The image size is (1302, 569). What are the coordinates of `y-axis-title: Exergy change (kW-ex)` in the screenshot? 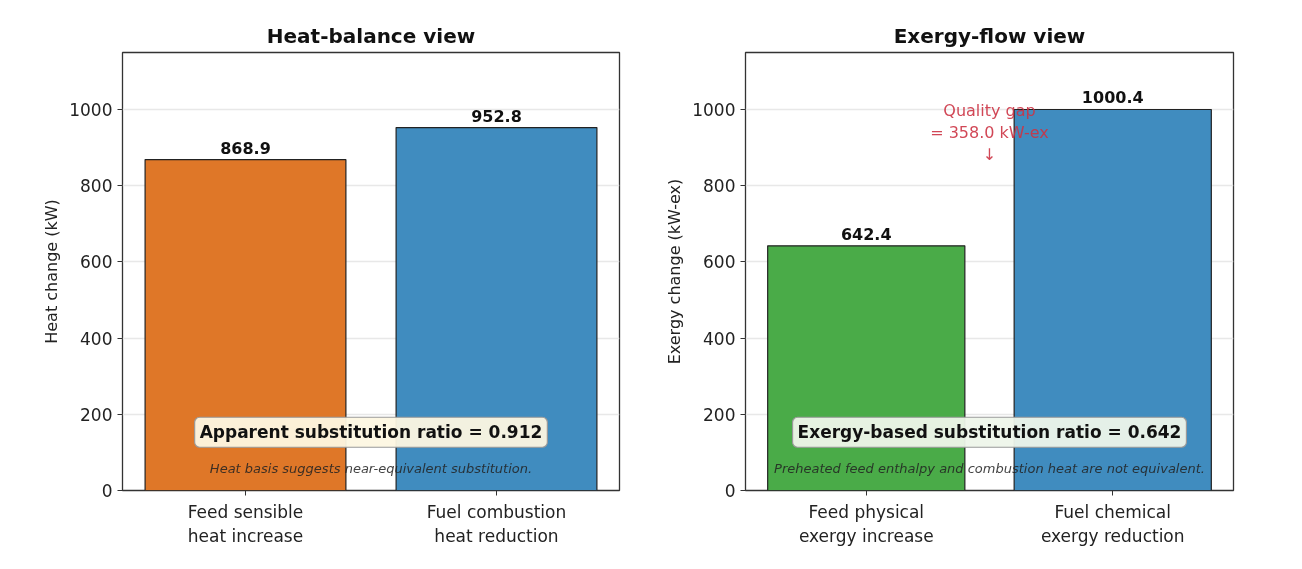 It's located at (675, 271).